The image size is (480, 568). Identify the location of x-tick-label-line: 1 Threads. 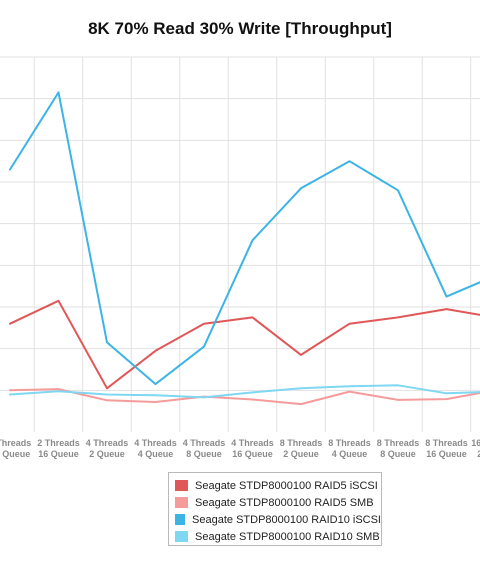
(15, 443).